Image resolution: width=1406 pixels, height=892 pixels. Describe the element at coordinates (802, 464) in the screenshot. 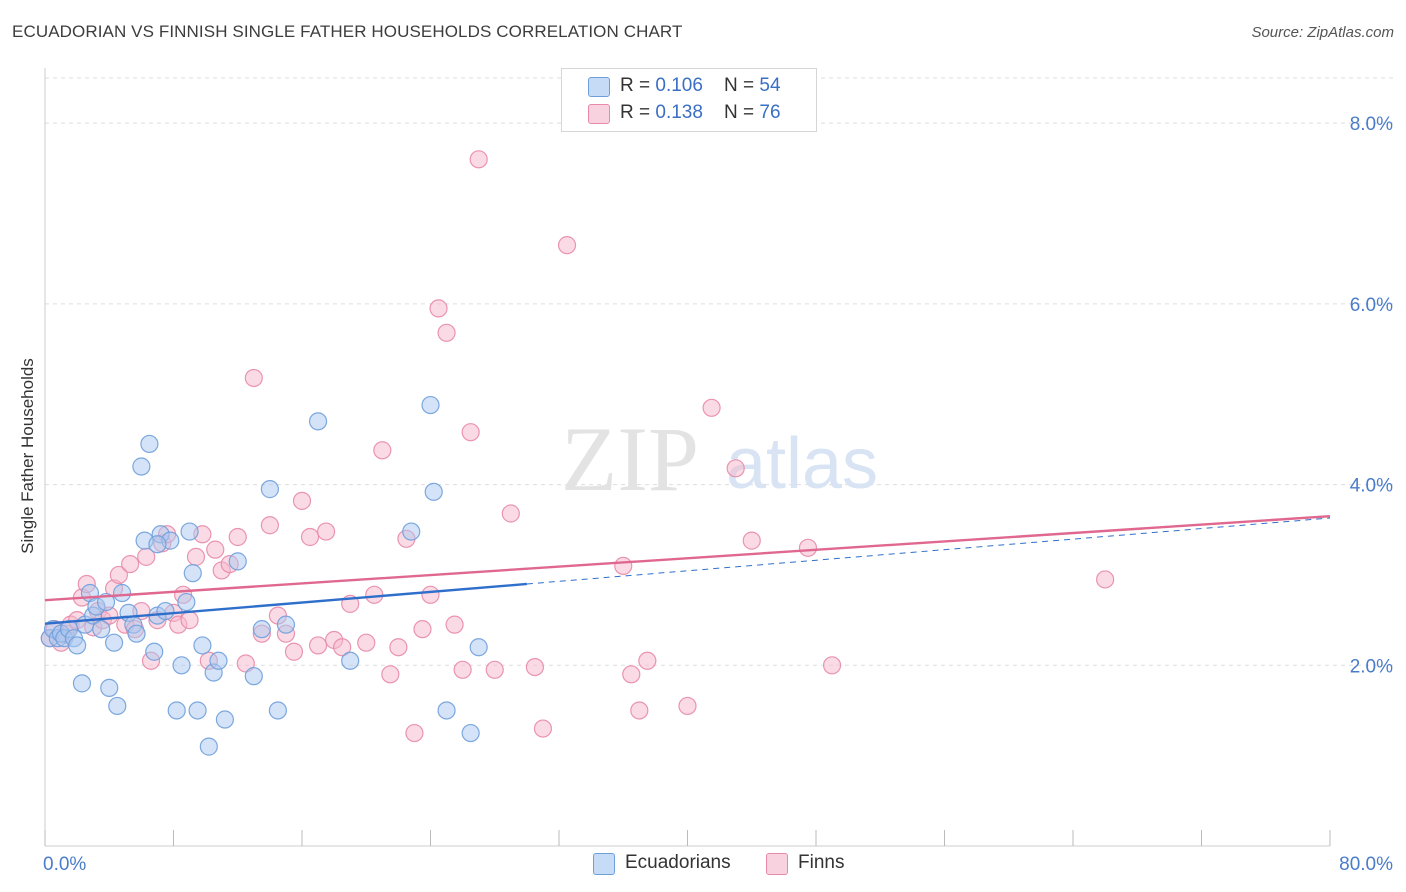

I see `watermark-atlas: atlas` at that location.